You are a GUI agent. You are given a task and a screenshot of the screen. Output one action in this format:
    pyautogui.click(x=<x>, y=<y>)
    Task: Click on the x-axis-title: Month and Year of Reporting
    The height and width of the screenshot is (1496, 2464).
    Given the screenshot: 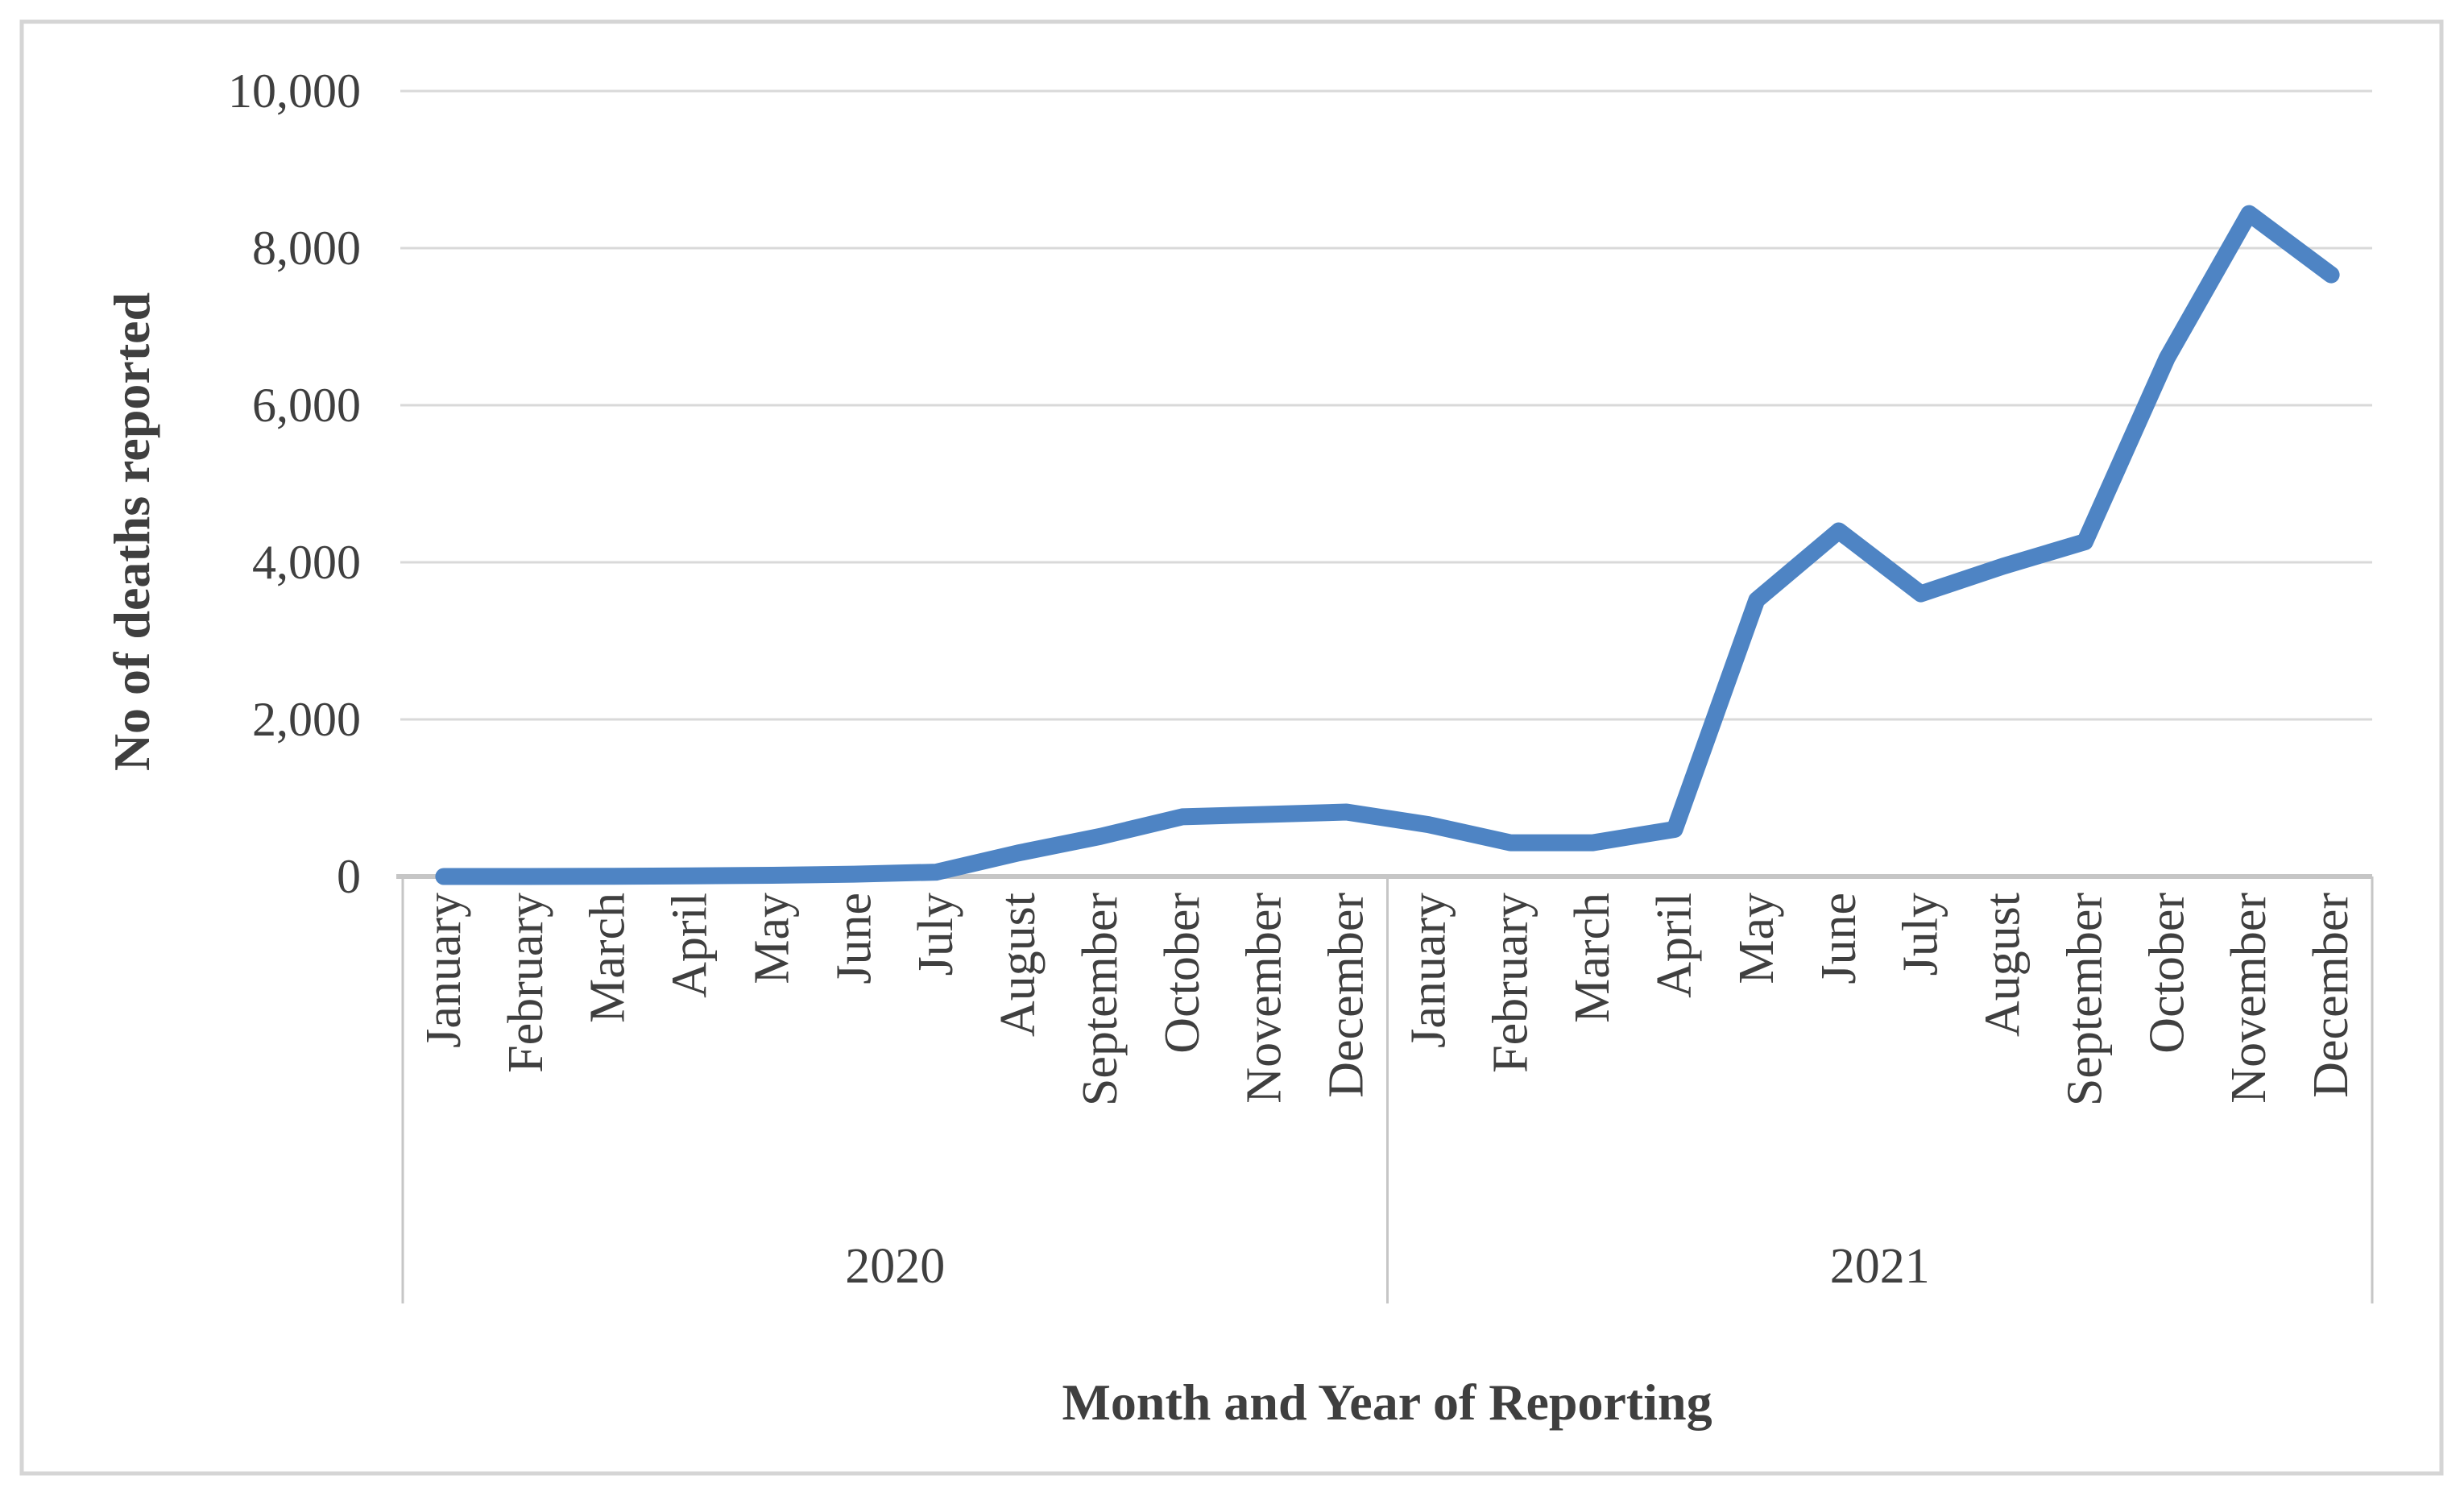 What is the action you would take?
    pyautogui.click(x=1387, y=1402)
    